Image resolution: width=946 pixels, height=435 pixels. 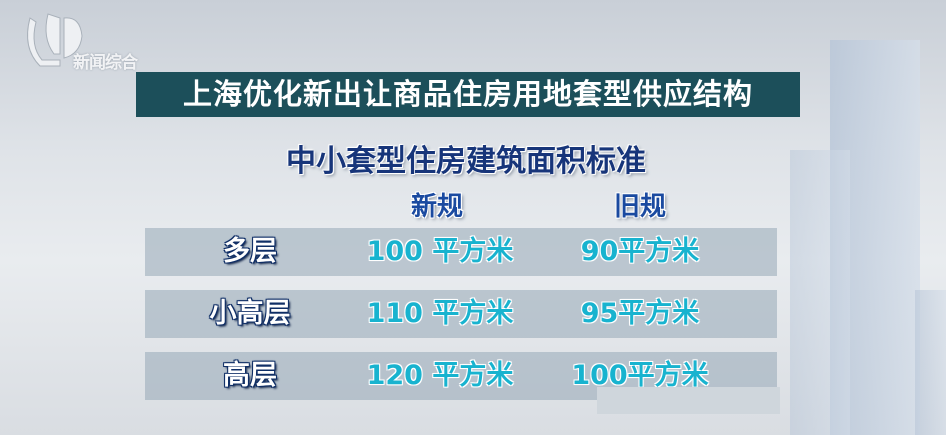 I want to click on table-subtitle: 中小套型住房建筑面积标准, so click(x=466, y=161).